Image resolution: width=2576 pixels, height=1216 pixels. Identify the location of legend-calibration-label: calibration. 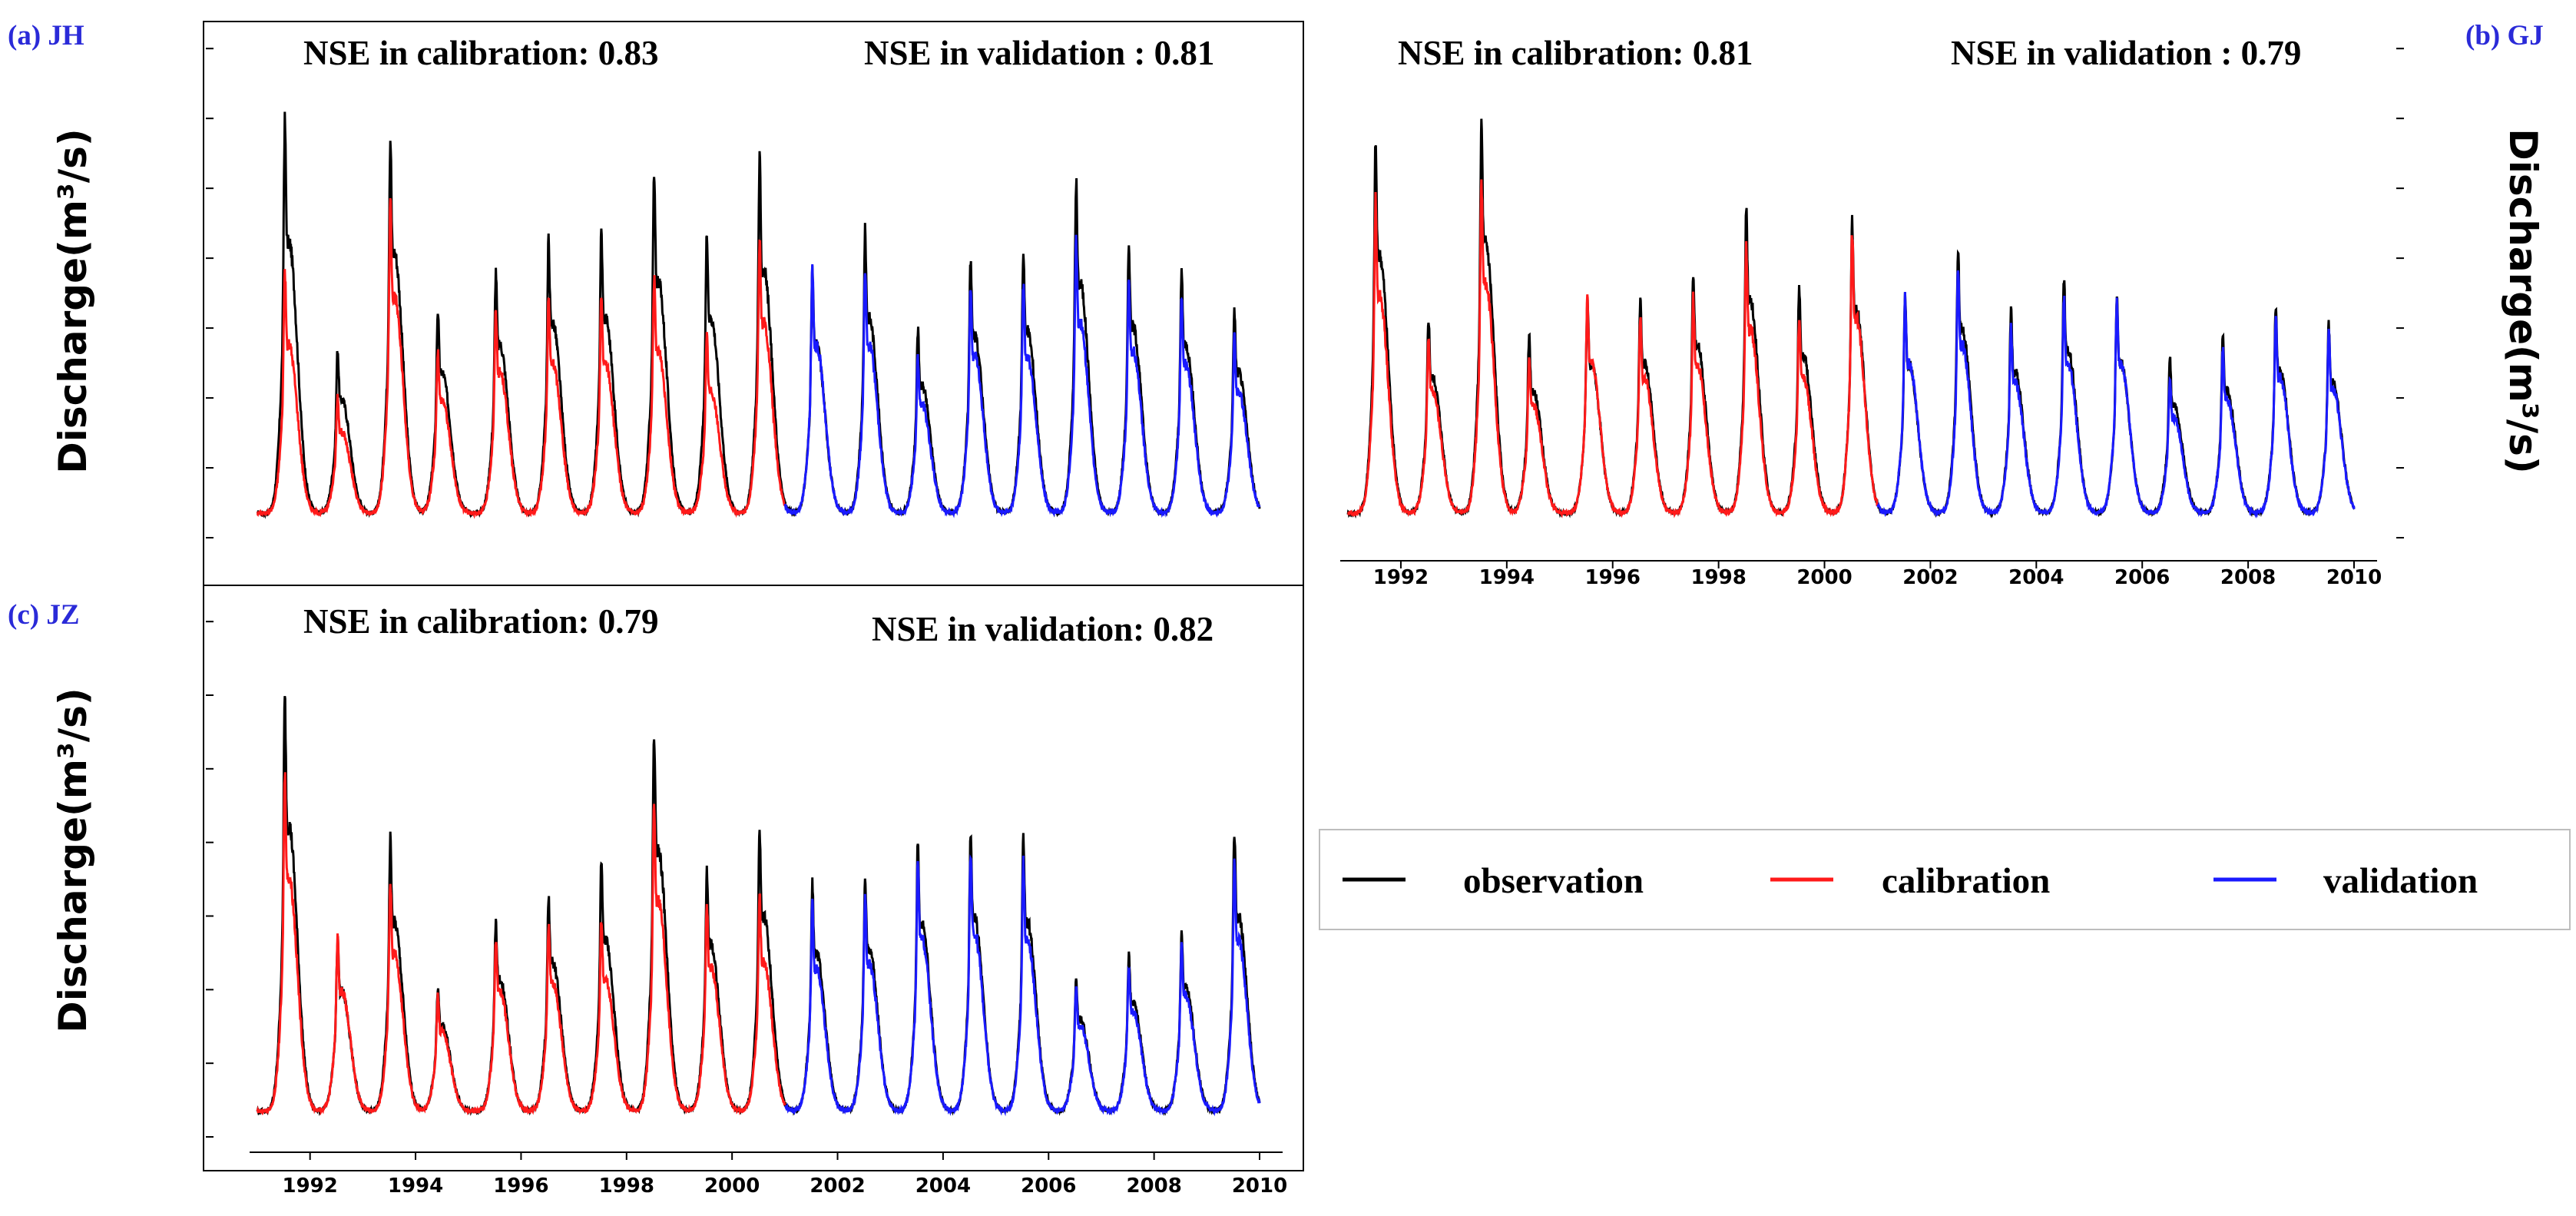
(1966, 881).